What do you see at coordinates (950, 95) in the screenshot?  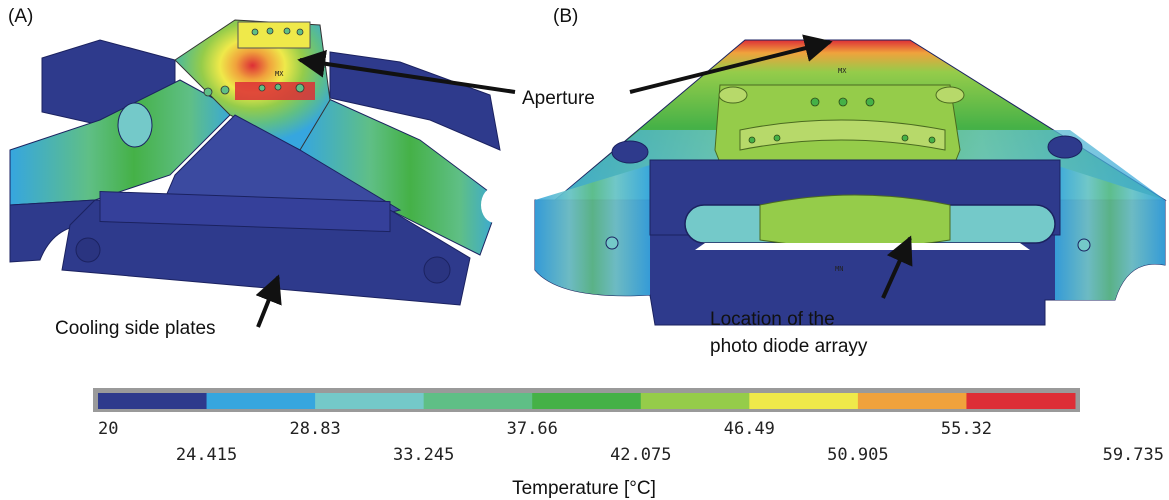 I see `corner-post-right` at bounding box center [950, 95].